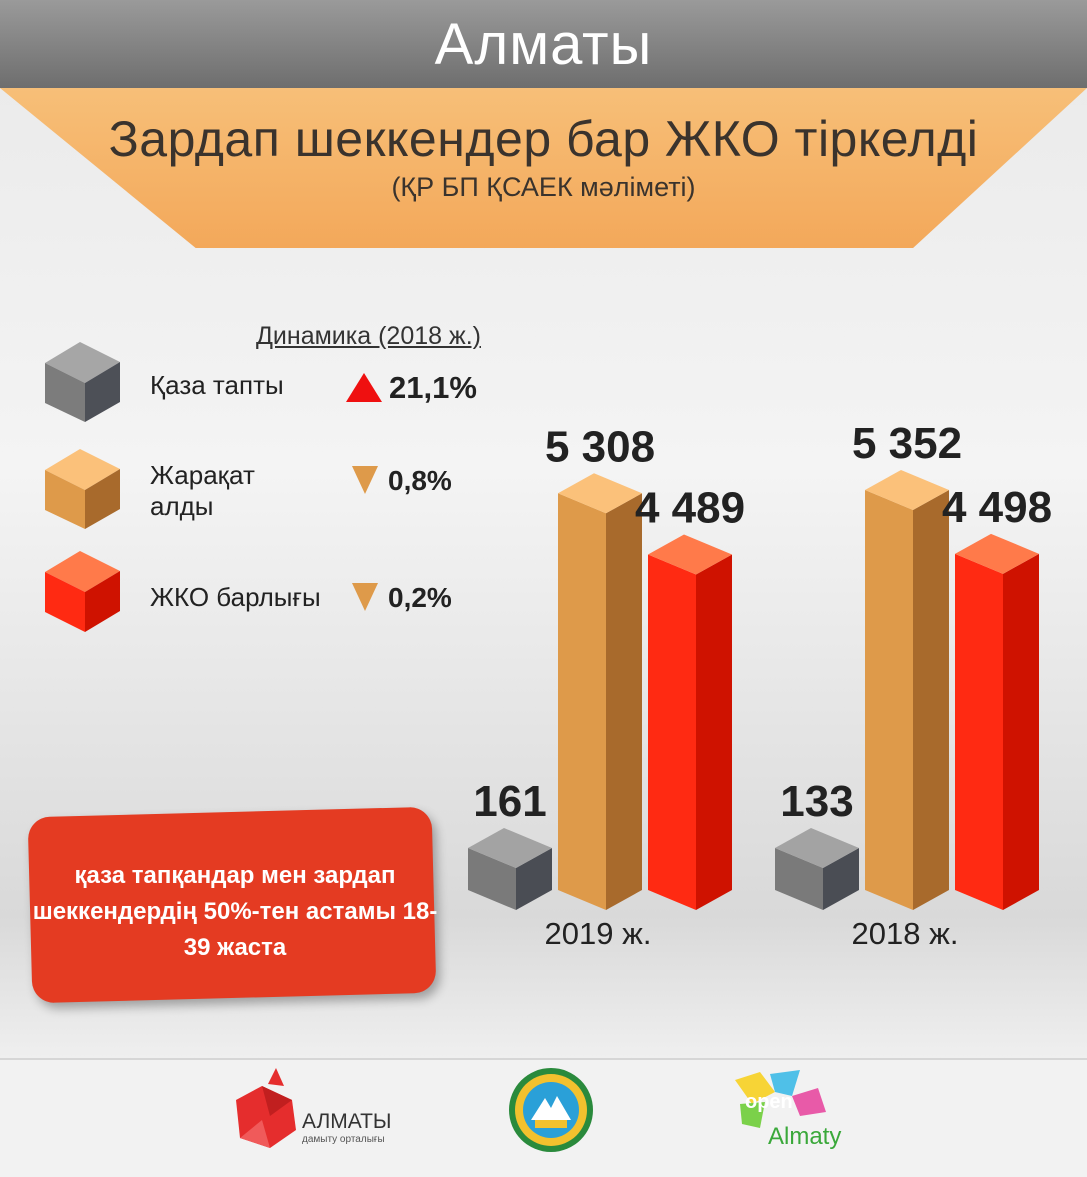 Image resolution: width=1087 pixels, height=1177 pixels. Describe the element at coordinates (600, 446) in the screenshot. I see `value-label-1-0: 5 308` at that location.